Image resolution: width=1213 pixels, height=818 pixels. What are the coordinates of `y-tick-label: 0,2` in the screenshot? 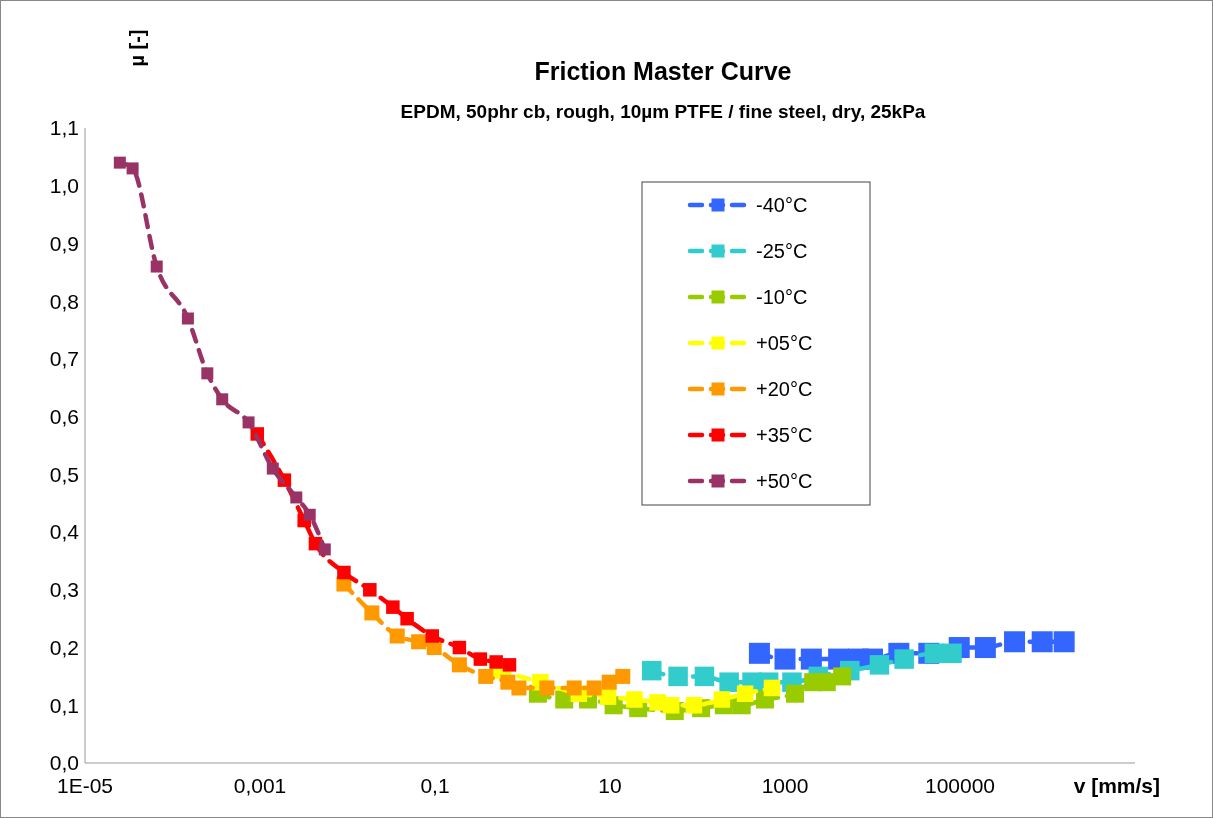 It's located at (64, 647).